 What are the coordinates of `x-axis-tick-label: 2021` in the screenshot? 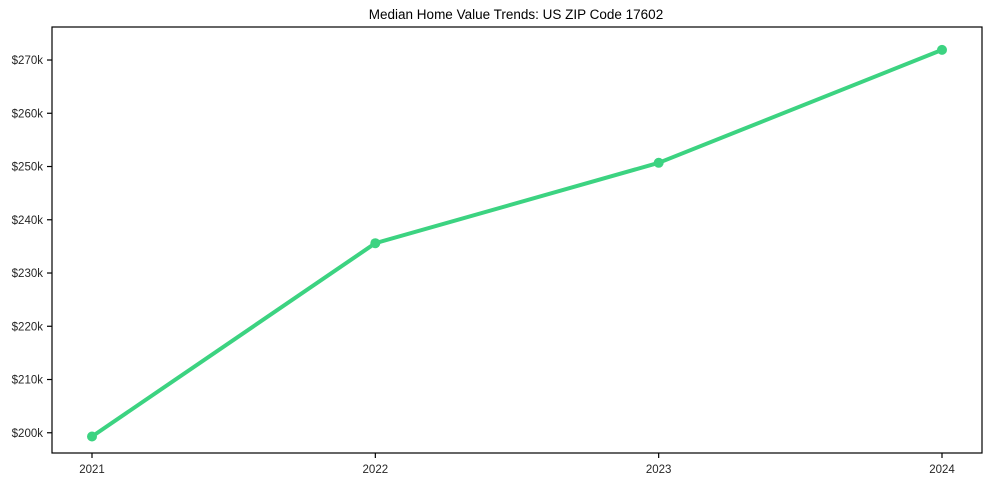 It's located at (92, 470).